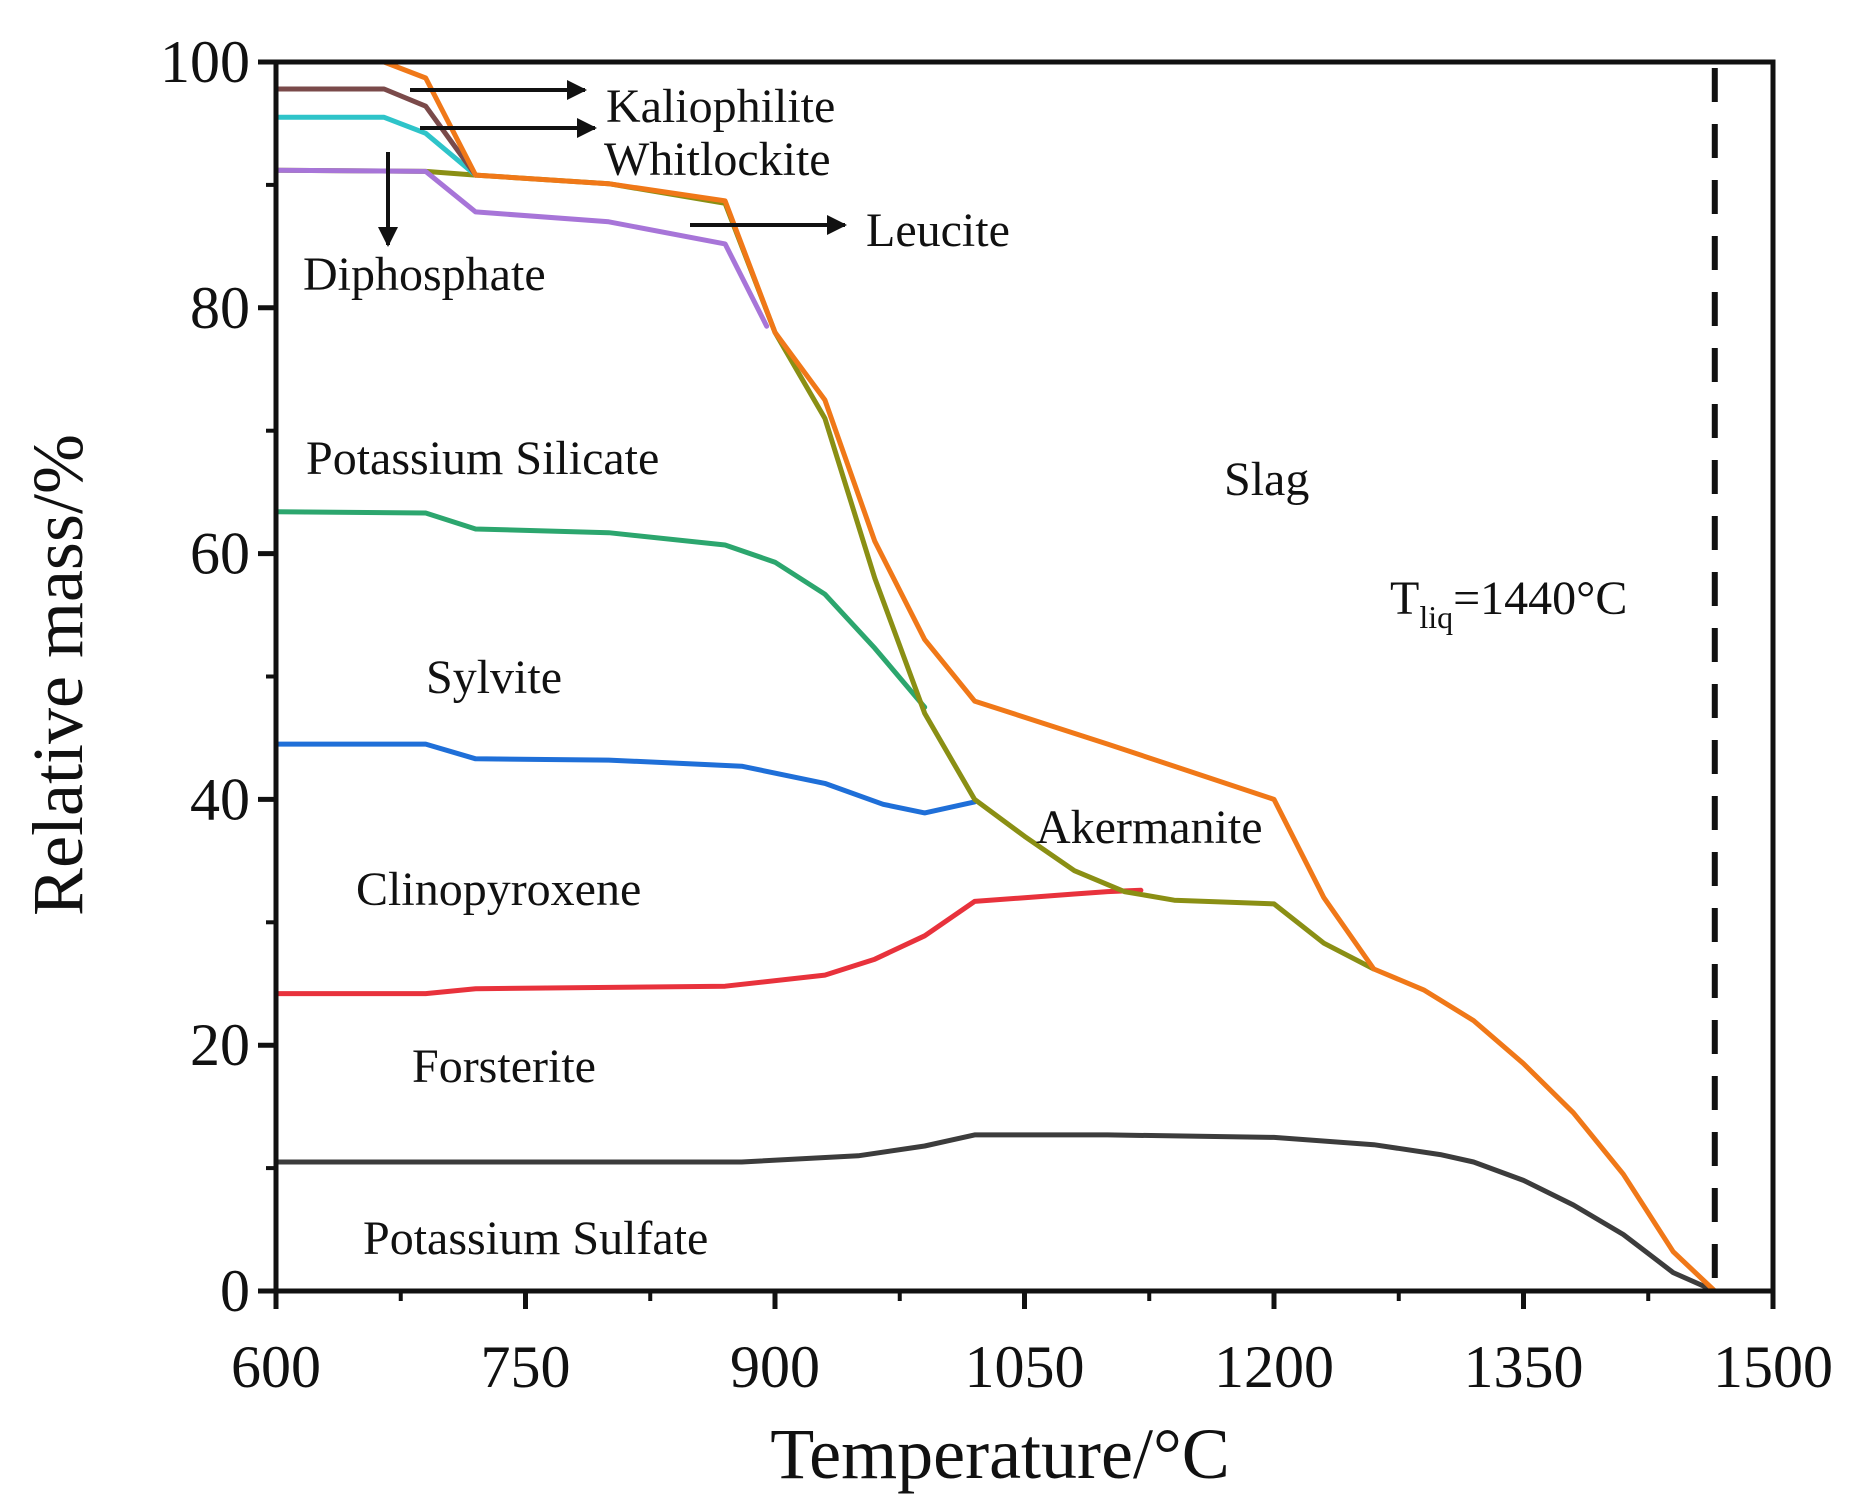  I want to click on x-tick-label-2: 900, so click(775, 1367).